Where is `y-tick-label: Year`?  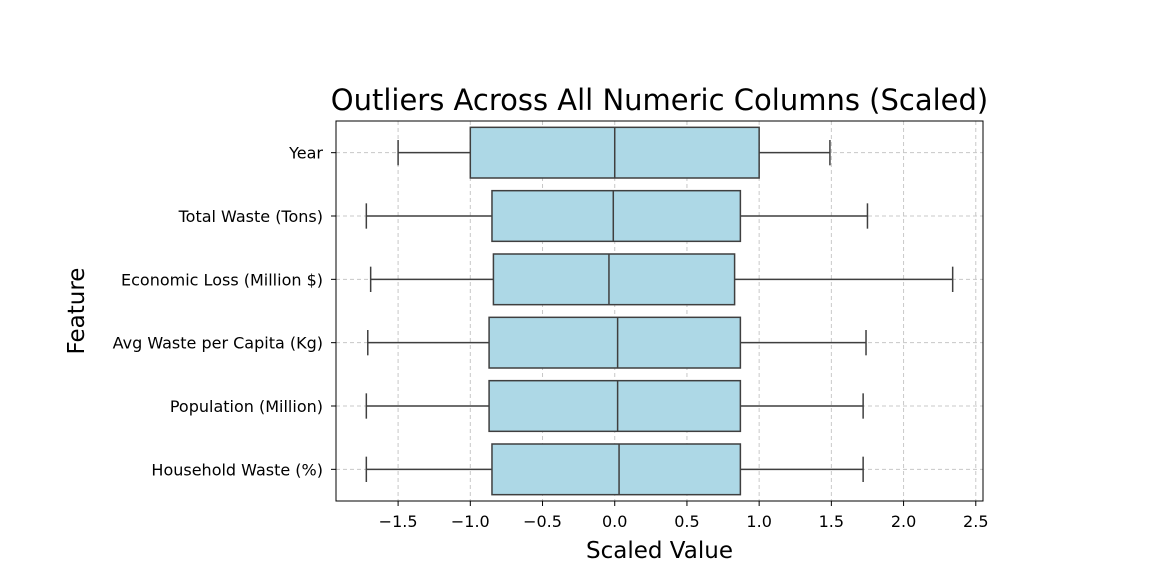
y-tick-label: Year is located at coordinates (305, 153).